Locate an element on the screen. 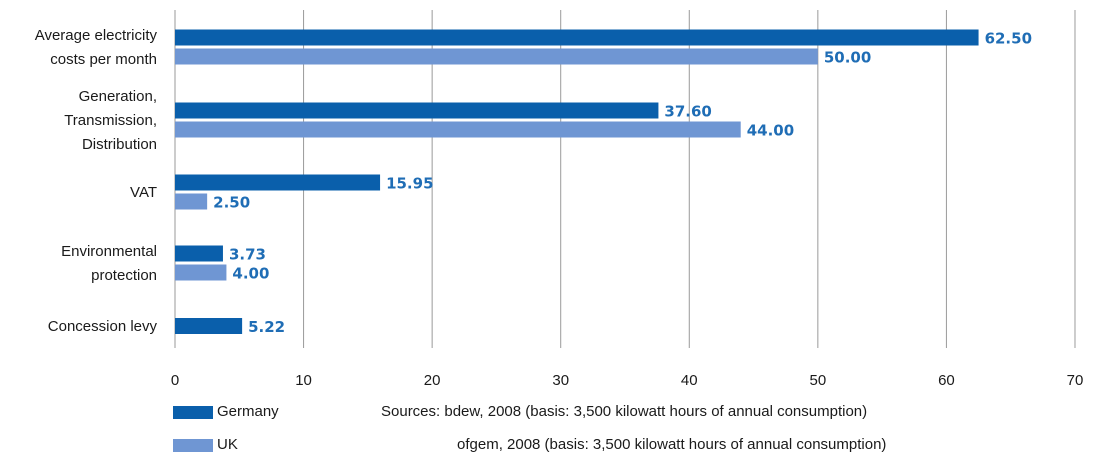  category-label-3-line-0: Environmental is located at coordinates (109, 251).